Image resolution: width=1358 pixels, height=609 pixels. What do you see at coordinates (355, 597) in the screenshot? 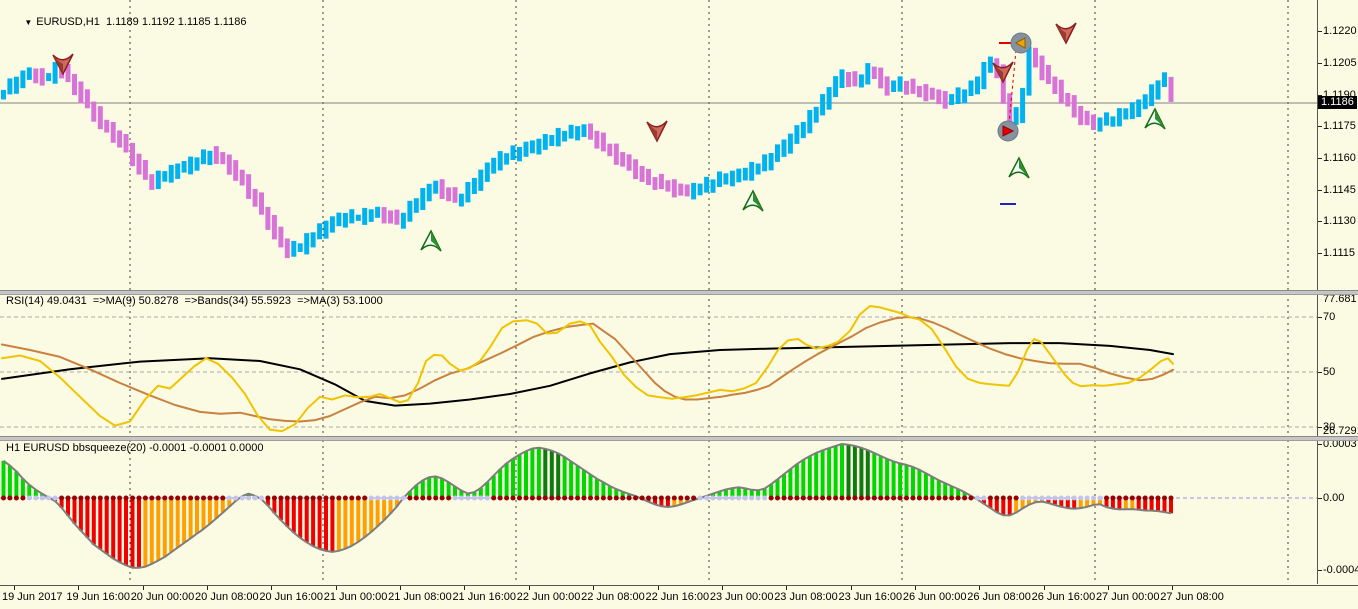
I see `time-axis-label: 21 Jun 00:00` at bounding box center [355, 597].